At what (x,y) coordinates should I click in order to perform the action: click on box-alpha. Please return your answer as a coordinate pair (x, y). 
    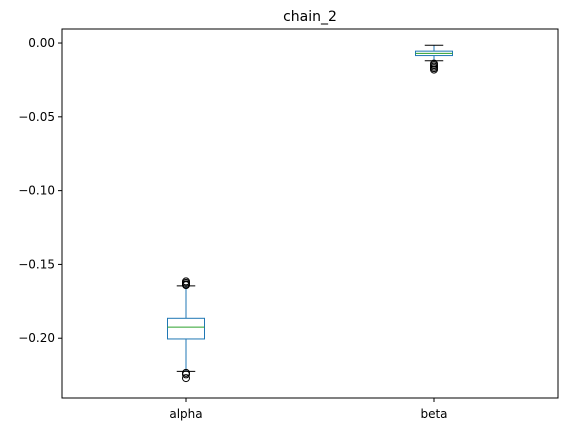
    Looking at the image, I should click on (186, 330).